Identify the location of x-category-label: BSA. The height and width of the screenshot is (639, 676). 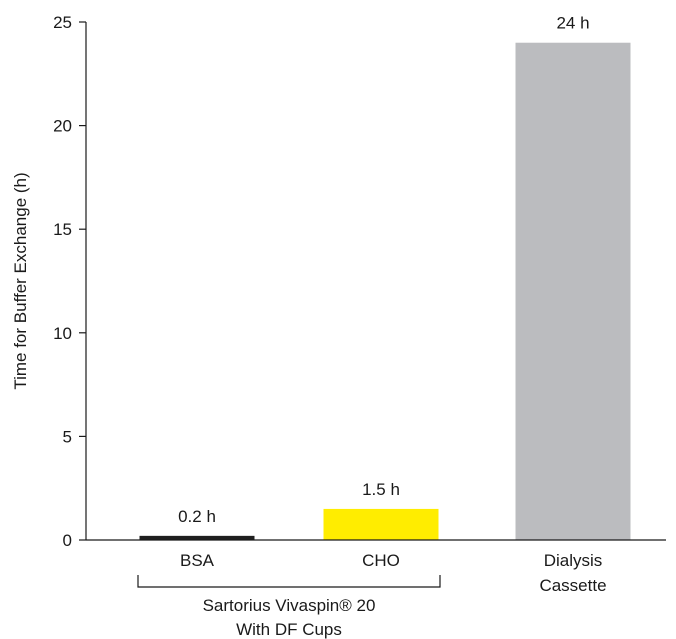
(197, 560).